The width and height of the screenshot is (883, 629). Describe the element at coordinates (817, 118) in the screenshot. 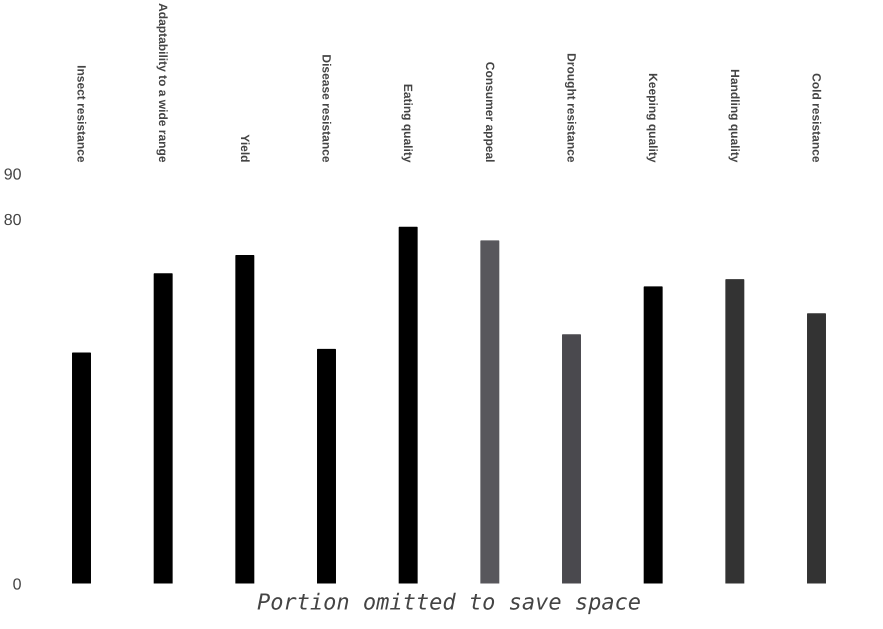

I see `x-tick-label: Cold resistance` at that location.